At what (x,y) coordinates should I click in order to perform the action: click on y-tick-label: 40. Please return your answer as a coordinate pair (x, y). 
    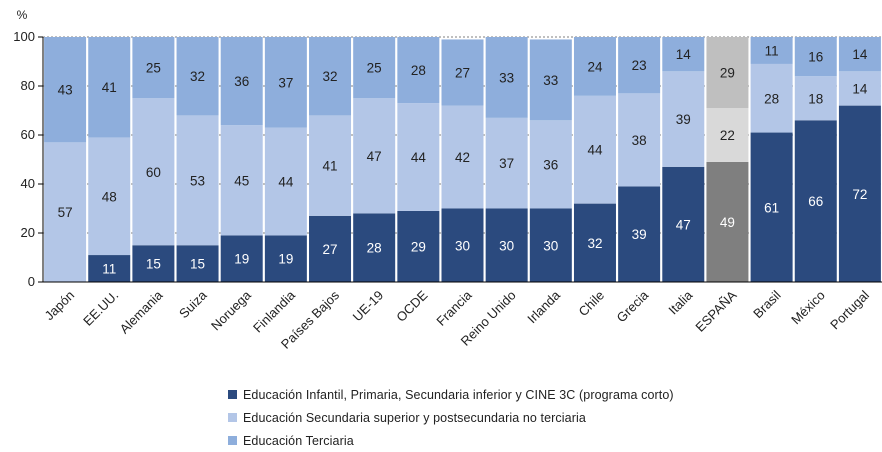
    Looking at the image, I should click on (28, 183).